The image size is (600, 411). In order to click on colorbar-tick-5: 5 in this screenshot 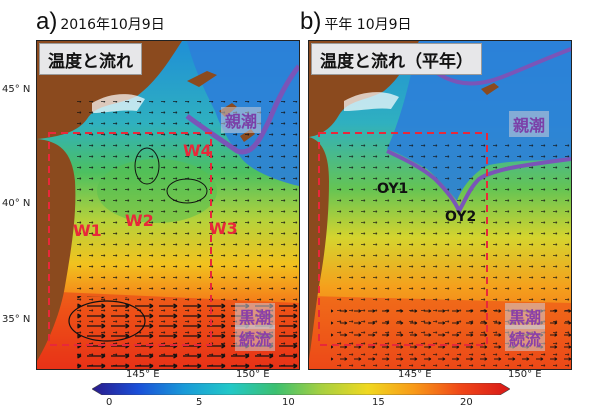, I will do `click(199, 402)`.